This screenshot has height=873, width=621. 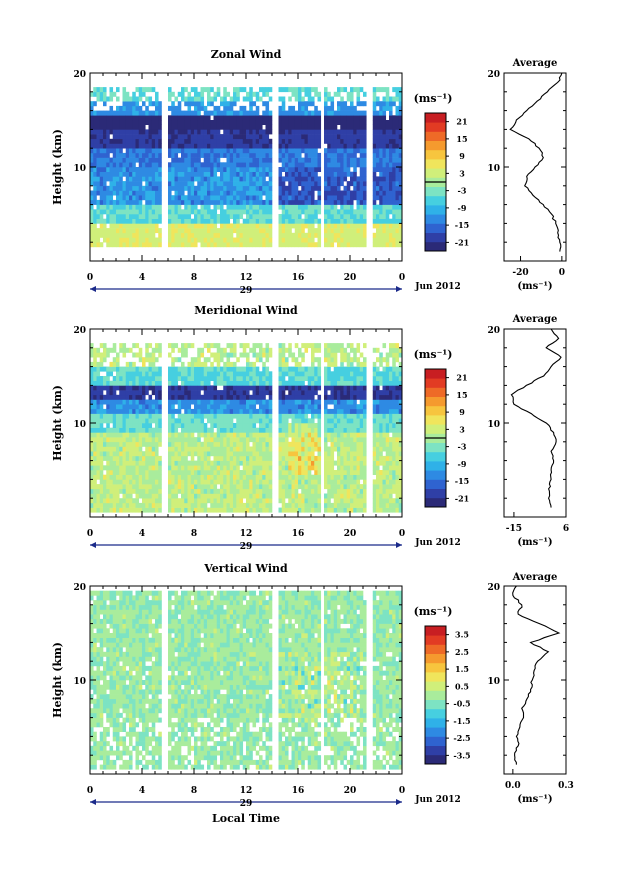 What do you see at coordinates (435, 210) in the screenshot?
I see `colorbar-swatch` at bounding box center [435, 210].